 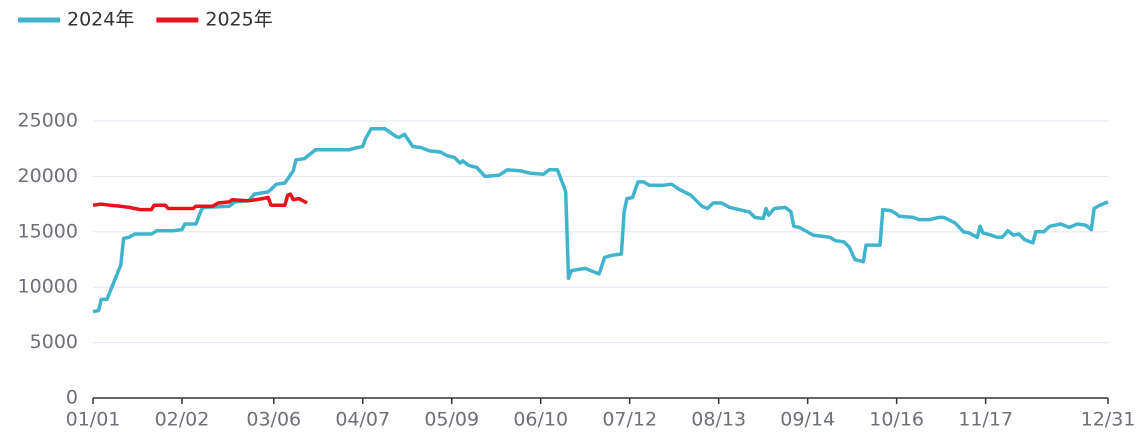 What do you see at coordinates (182, 420) in the screenshot?
I see `x-tick-label: 02/02` at bounding box center [182, 420].